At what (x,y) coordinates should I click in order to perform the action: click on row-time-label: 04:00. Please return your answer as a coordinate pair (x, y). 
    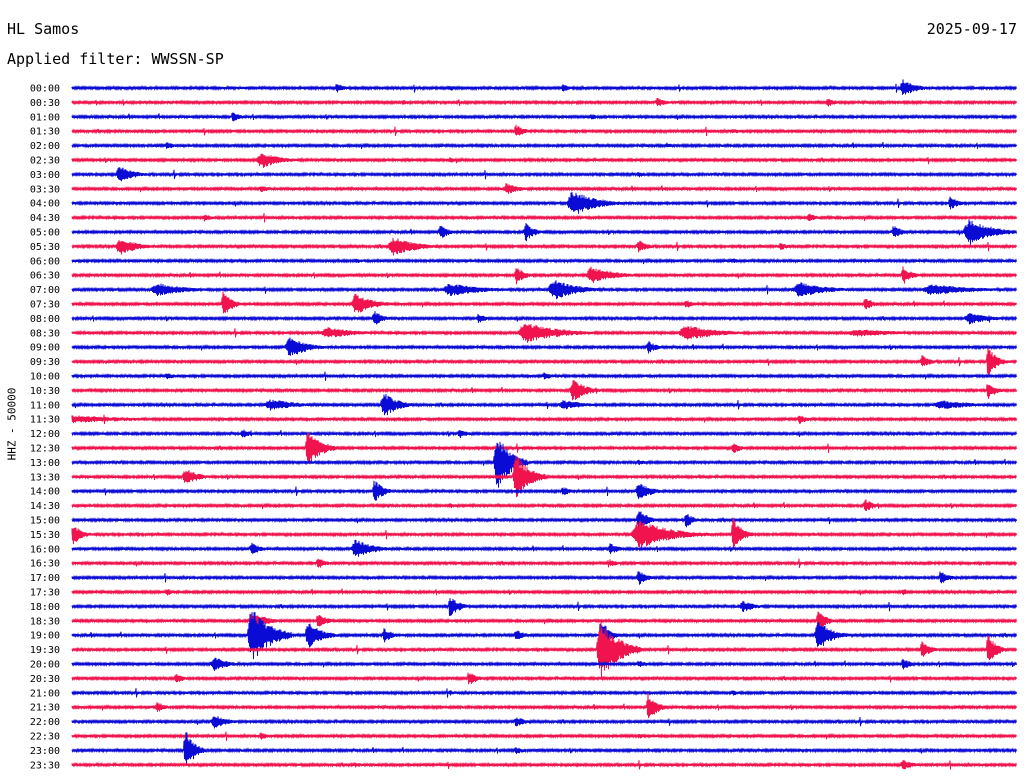
    Looking at the image, I should click on (45, 204).